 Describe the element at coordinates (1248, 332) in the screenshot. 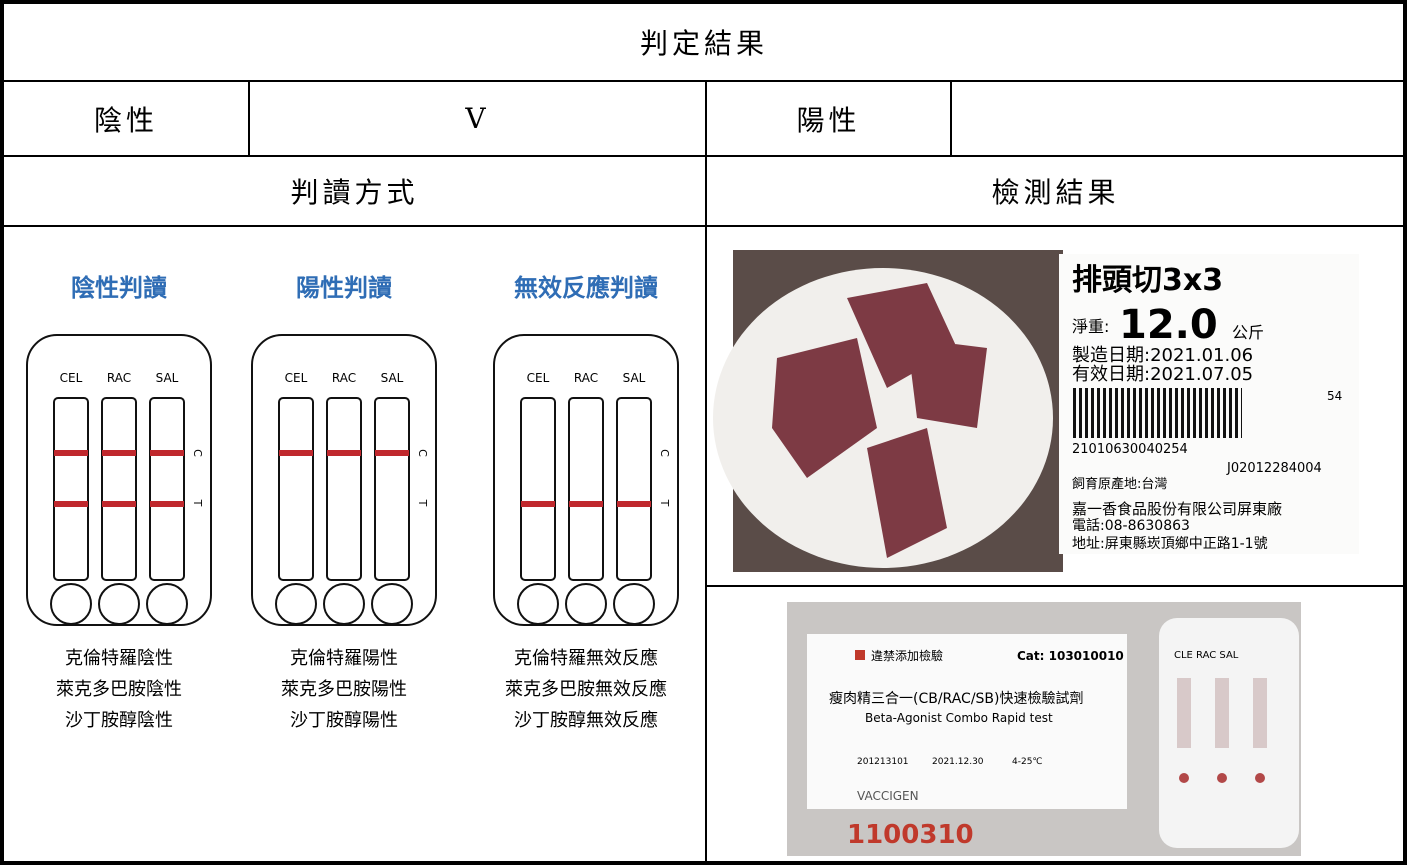

I see `label-text: 公斤` at that location.